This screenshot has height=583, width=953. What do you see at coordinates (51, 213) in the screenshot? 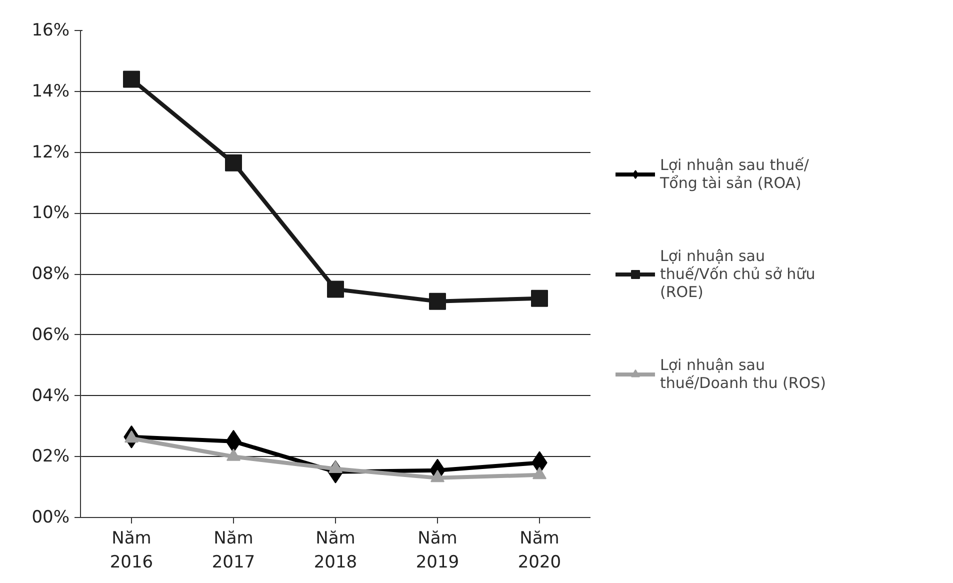
I see `y-tick-label: 10%` at bounding box center [51, 213].